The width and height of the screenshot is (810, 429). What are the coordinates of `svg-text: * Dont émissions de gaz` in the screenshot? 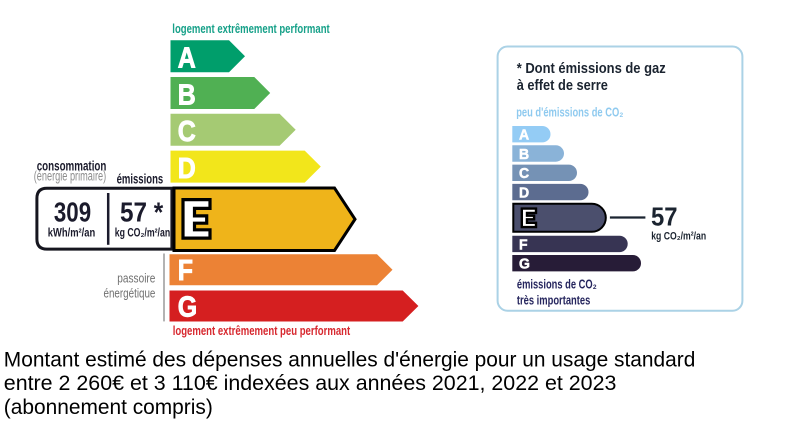 It's located at (591, 68).